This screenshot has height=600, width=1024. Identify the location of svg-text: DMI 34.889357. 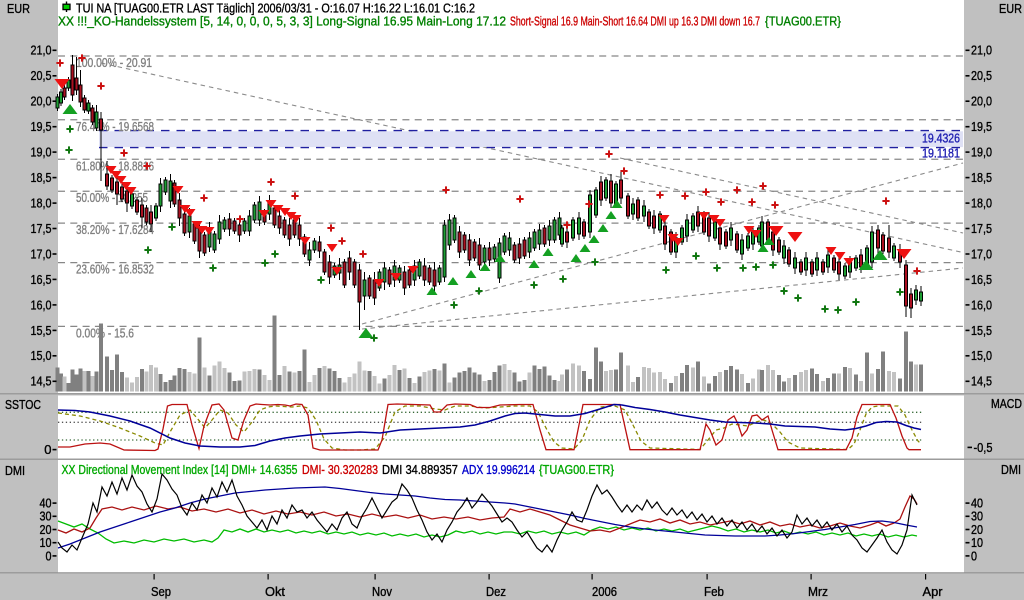
(420, 469).